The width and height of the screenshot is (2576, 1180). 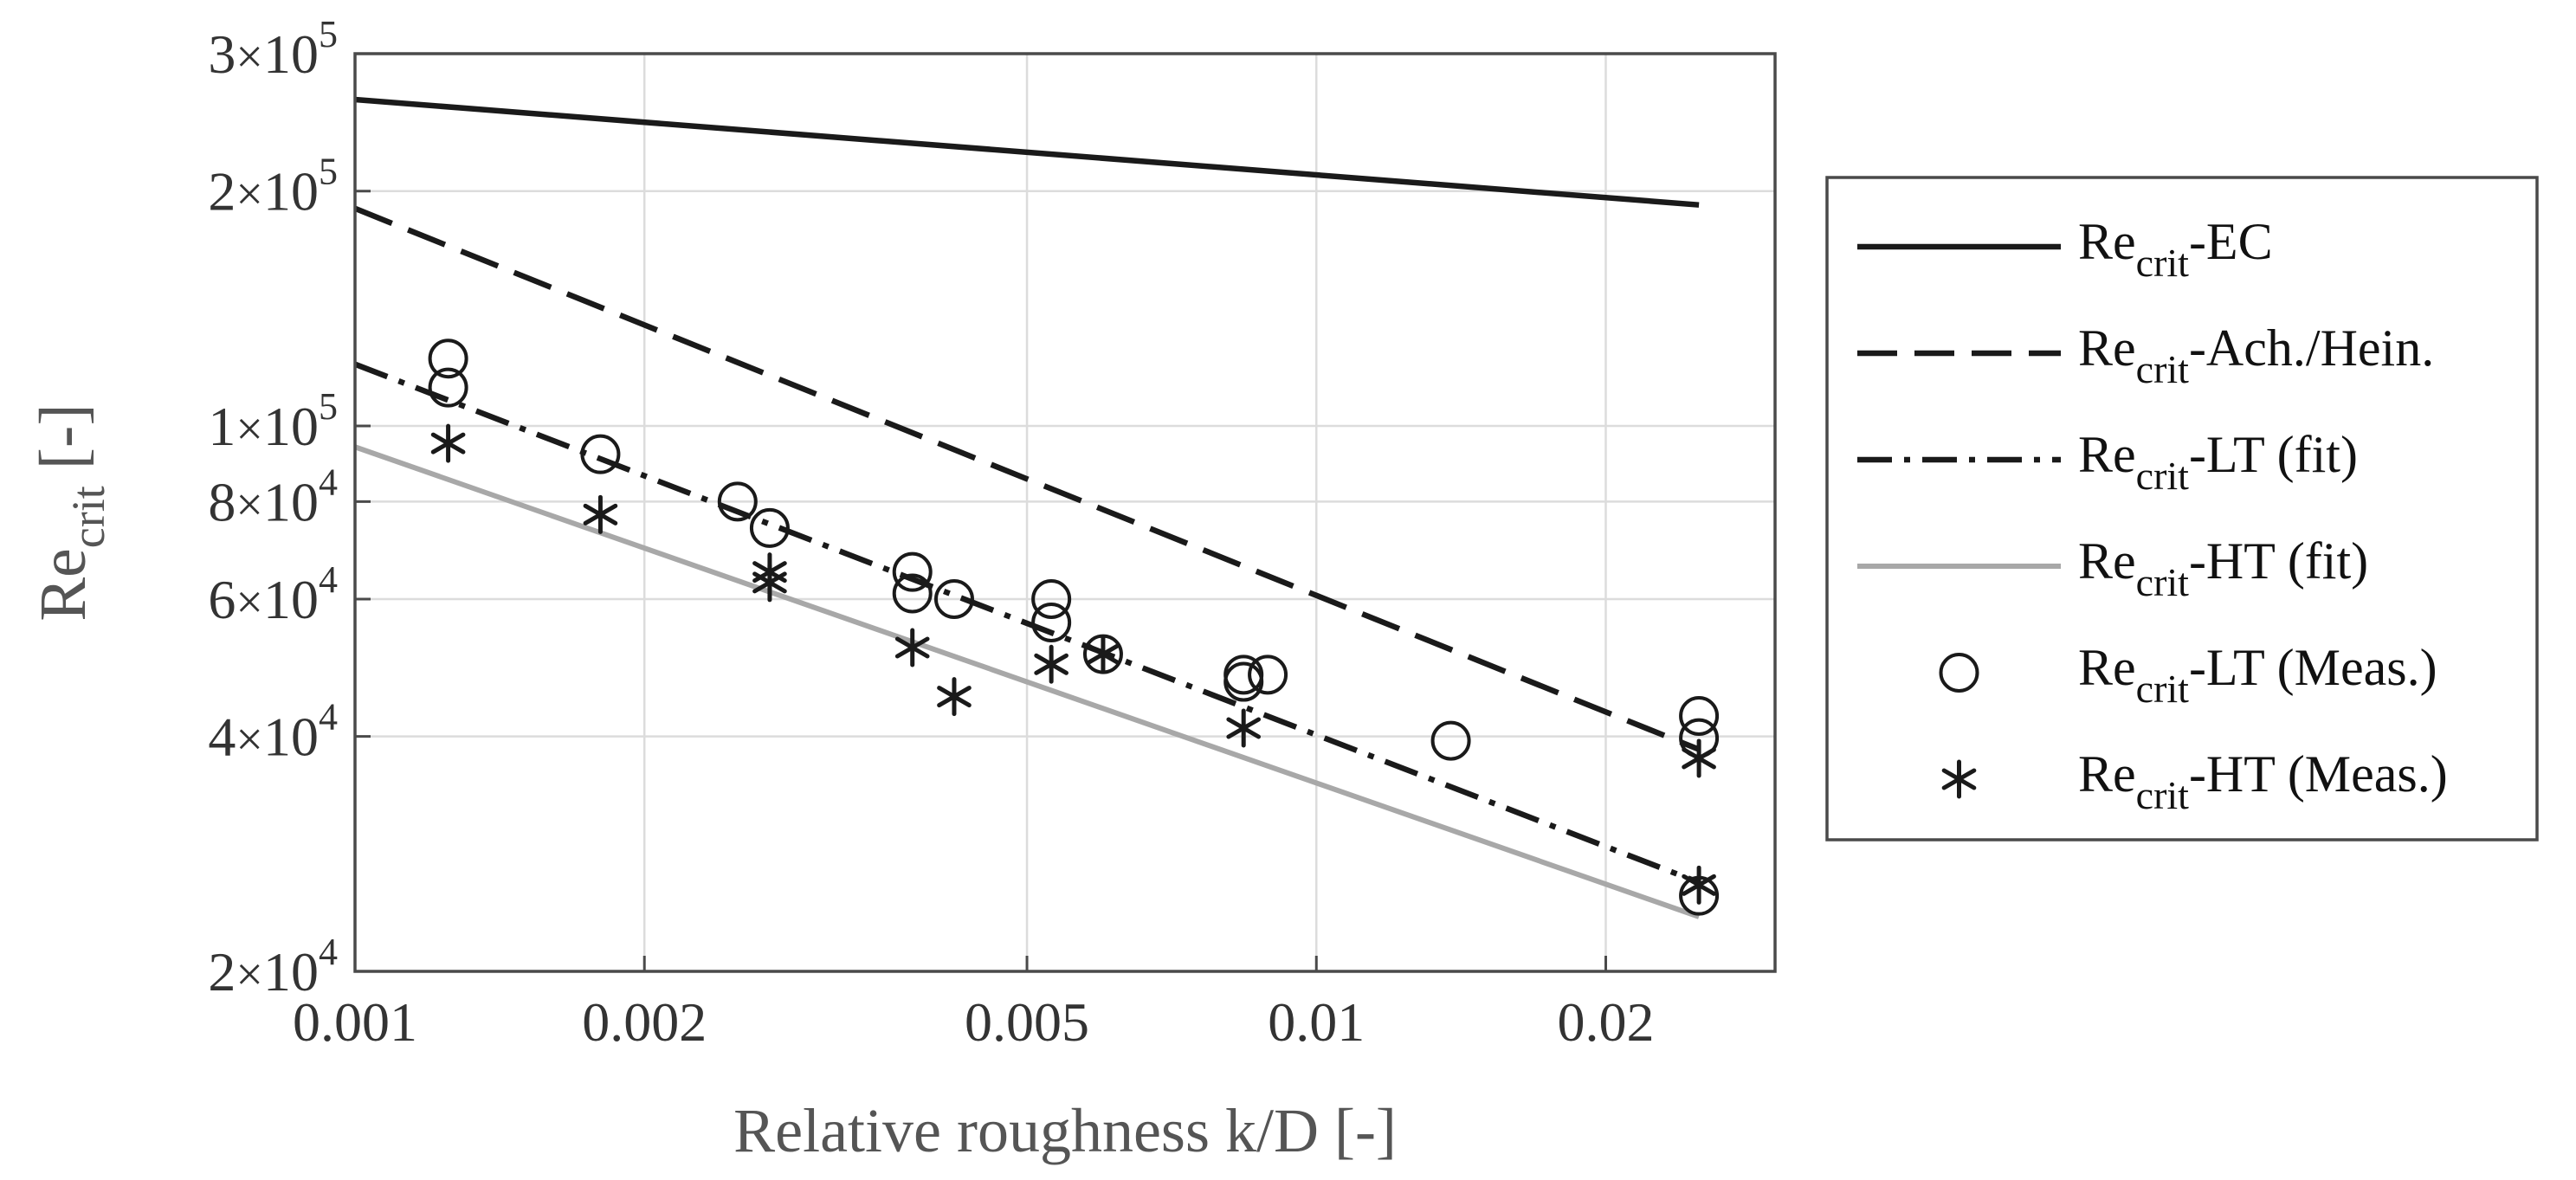 I want to click on legend-label-suffix: -Ach./Hein., so click(x=2311, y=348).